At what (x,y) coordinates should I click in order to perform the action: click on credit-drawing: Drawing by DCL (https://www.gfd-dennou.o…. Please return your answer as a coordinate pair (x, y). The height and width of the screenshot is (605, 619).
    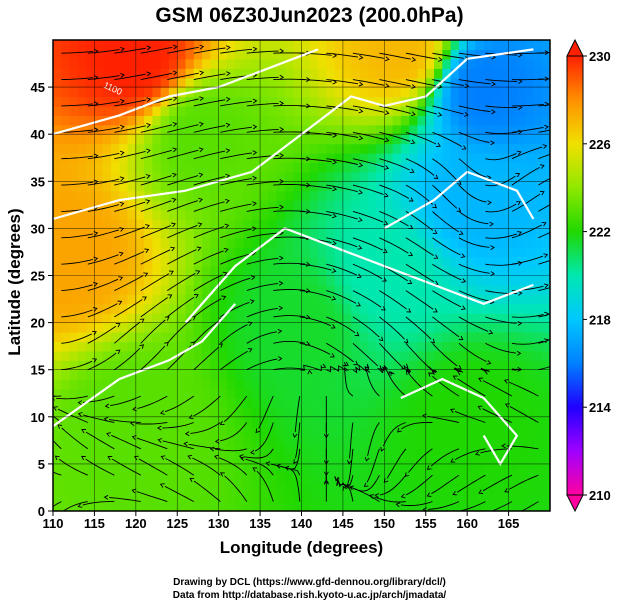
    Looking at the image, I should click on (309, 582).